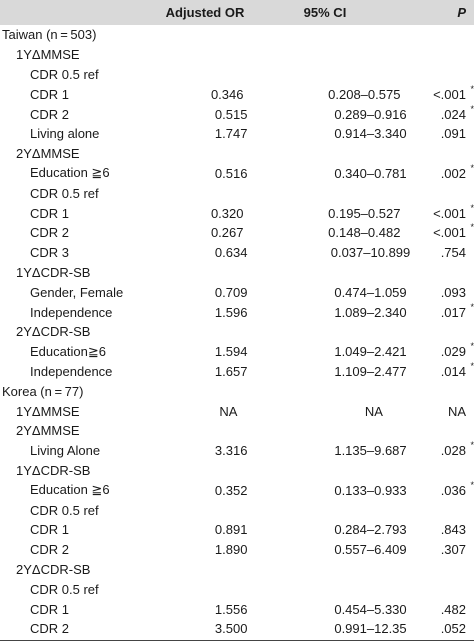  Describe the element at coordinates (65, 134) in the screenshot. I see `row-label: Living alone` at that location.